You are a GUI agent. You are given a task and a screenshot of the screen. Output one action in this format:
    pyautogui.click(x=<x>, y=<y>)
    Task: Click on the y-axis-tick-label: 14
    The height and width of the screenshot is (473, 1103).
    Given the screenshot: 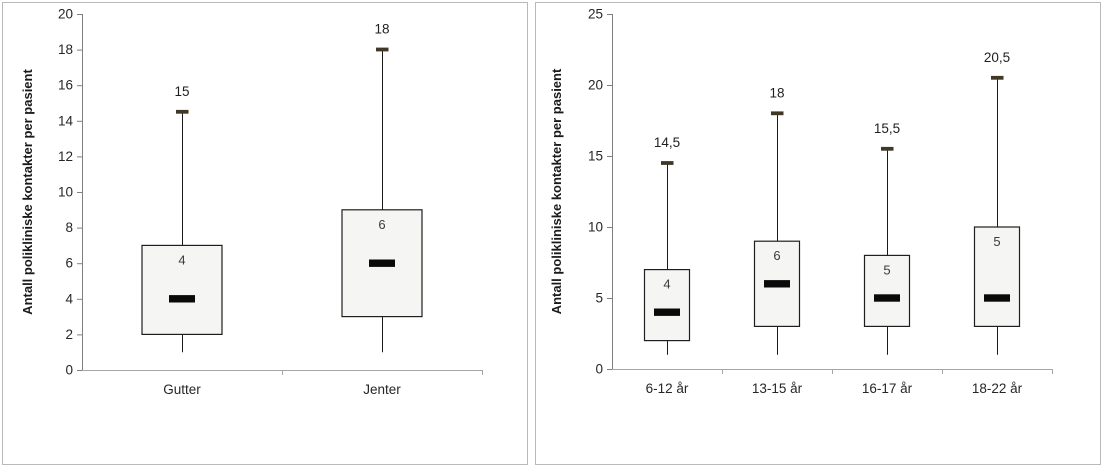 What is the action you would take?
    pyautogui.click(x=66, y=120)
    